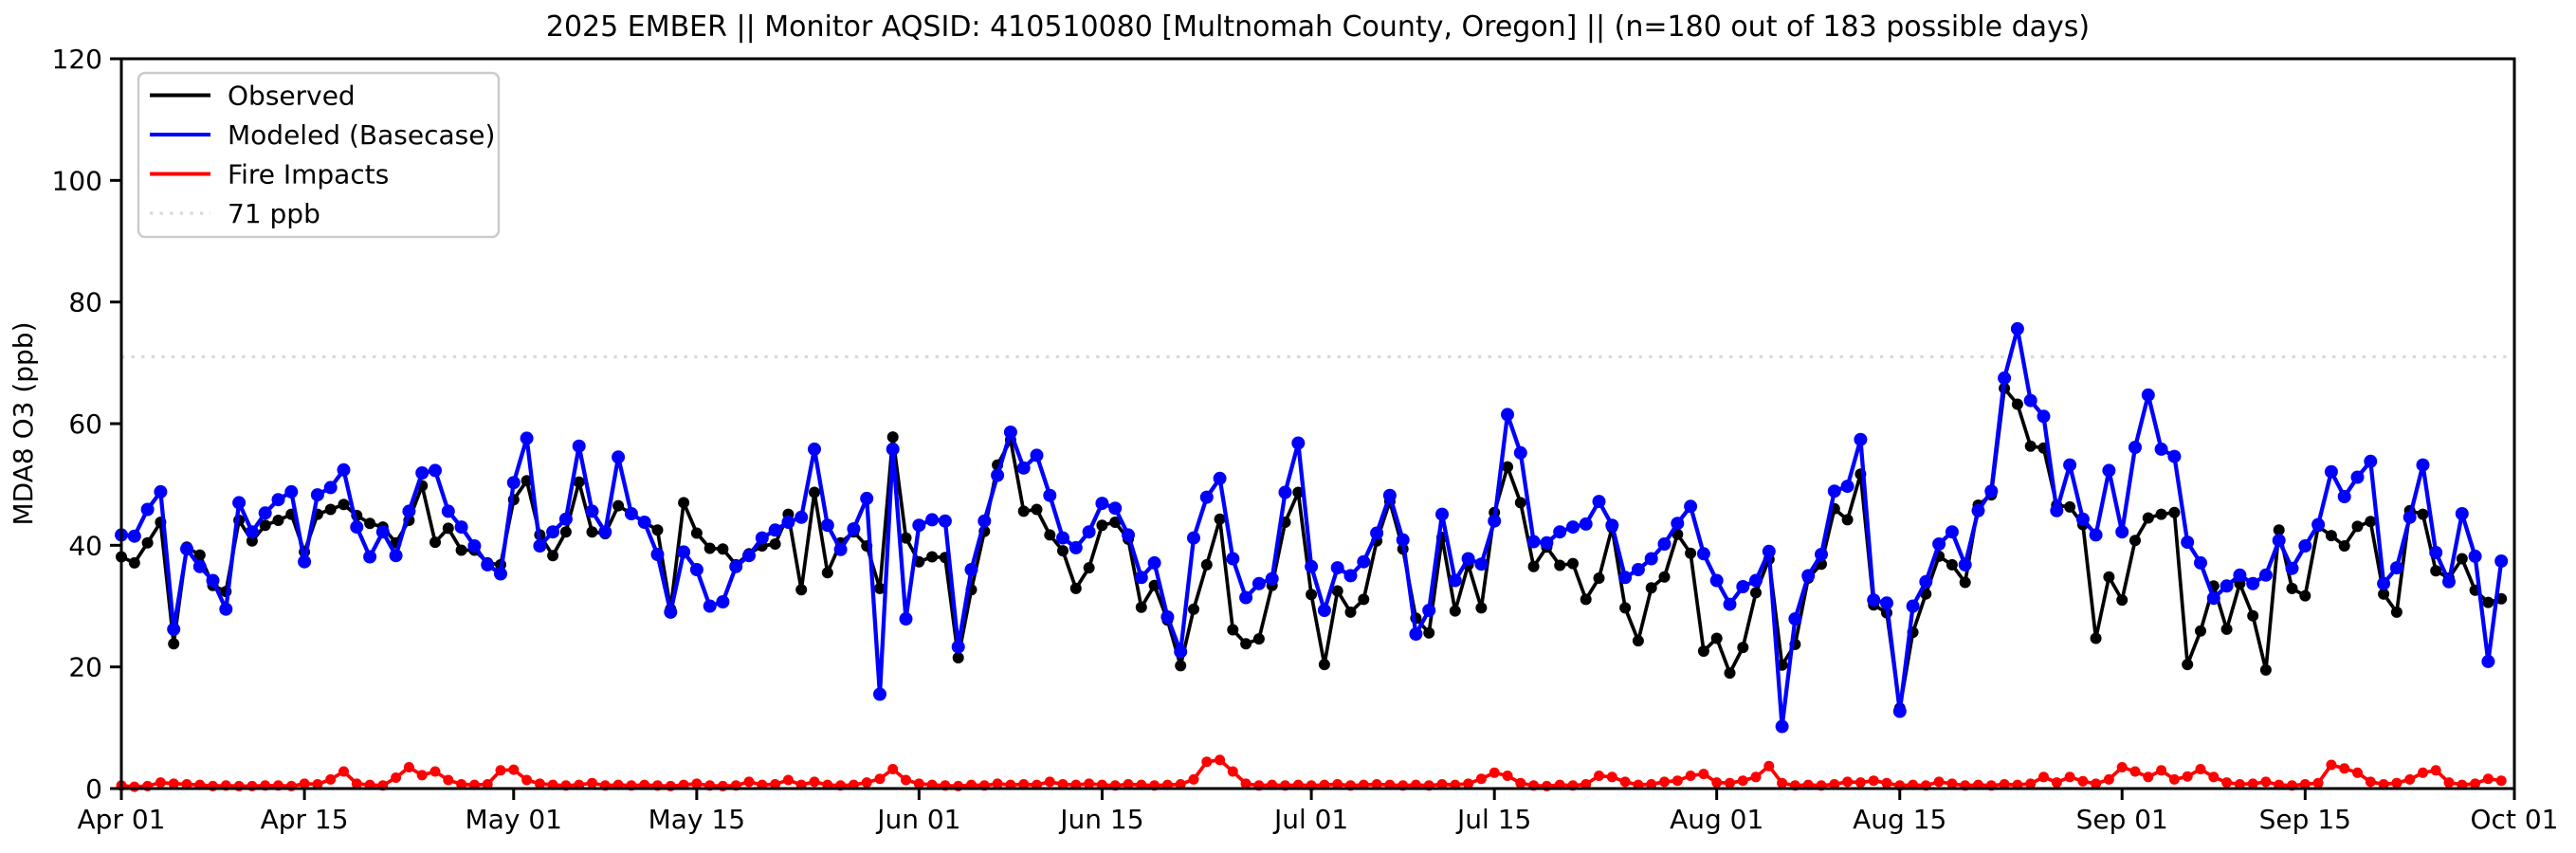 This screenshot has width=2576, height=853. What do you see at coordinates (23, 423) in the screenshot?
I see `y-axis-label: MDA8 O3 (ppb)` at bounding box center [23, 423].